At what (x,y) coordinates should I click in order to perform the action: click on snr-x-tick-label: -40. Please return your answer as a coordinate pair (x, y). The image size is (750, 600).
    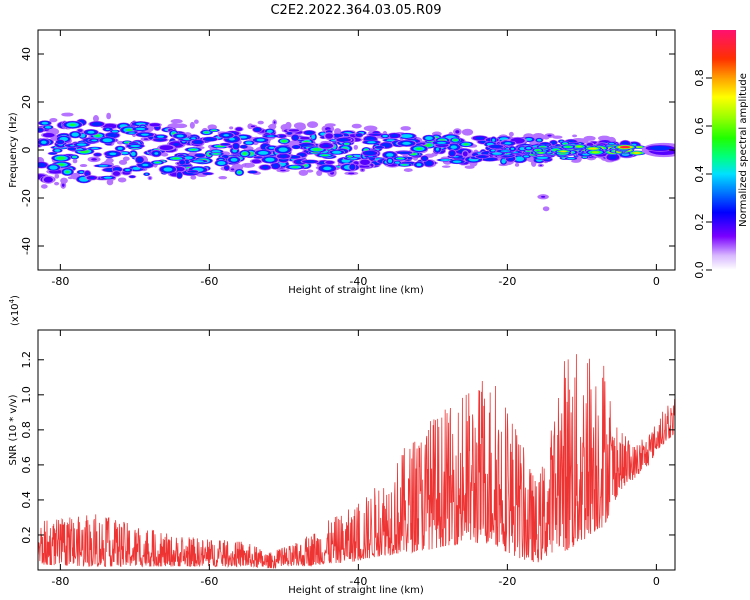
    Looking at the image, I should click on (358, 581).